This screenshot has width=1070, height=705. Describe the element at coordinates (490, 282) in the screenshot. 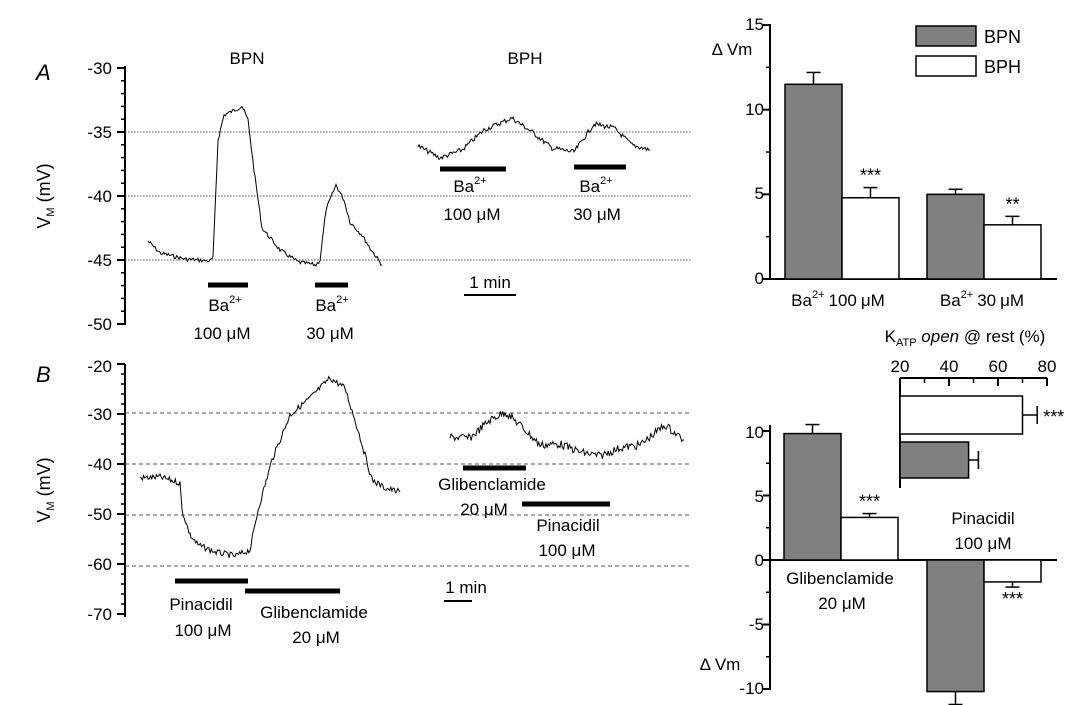

I see `time-scale-label-a: 1 min` at that location.